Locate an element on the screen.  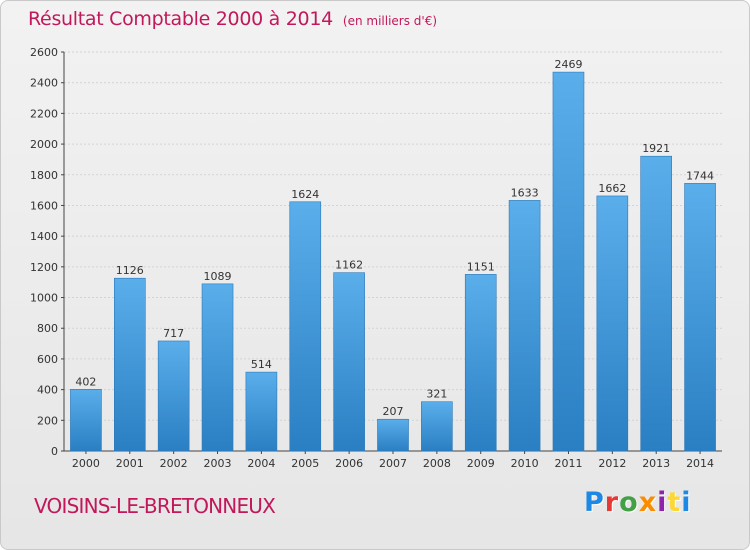
y-tick-label: 0 is located at coordinates (54, 451).